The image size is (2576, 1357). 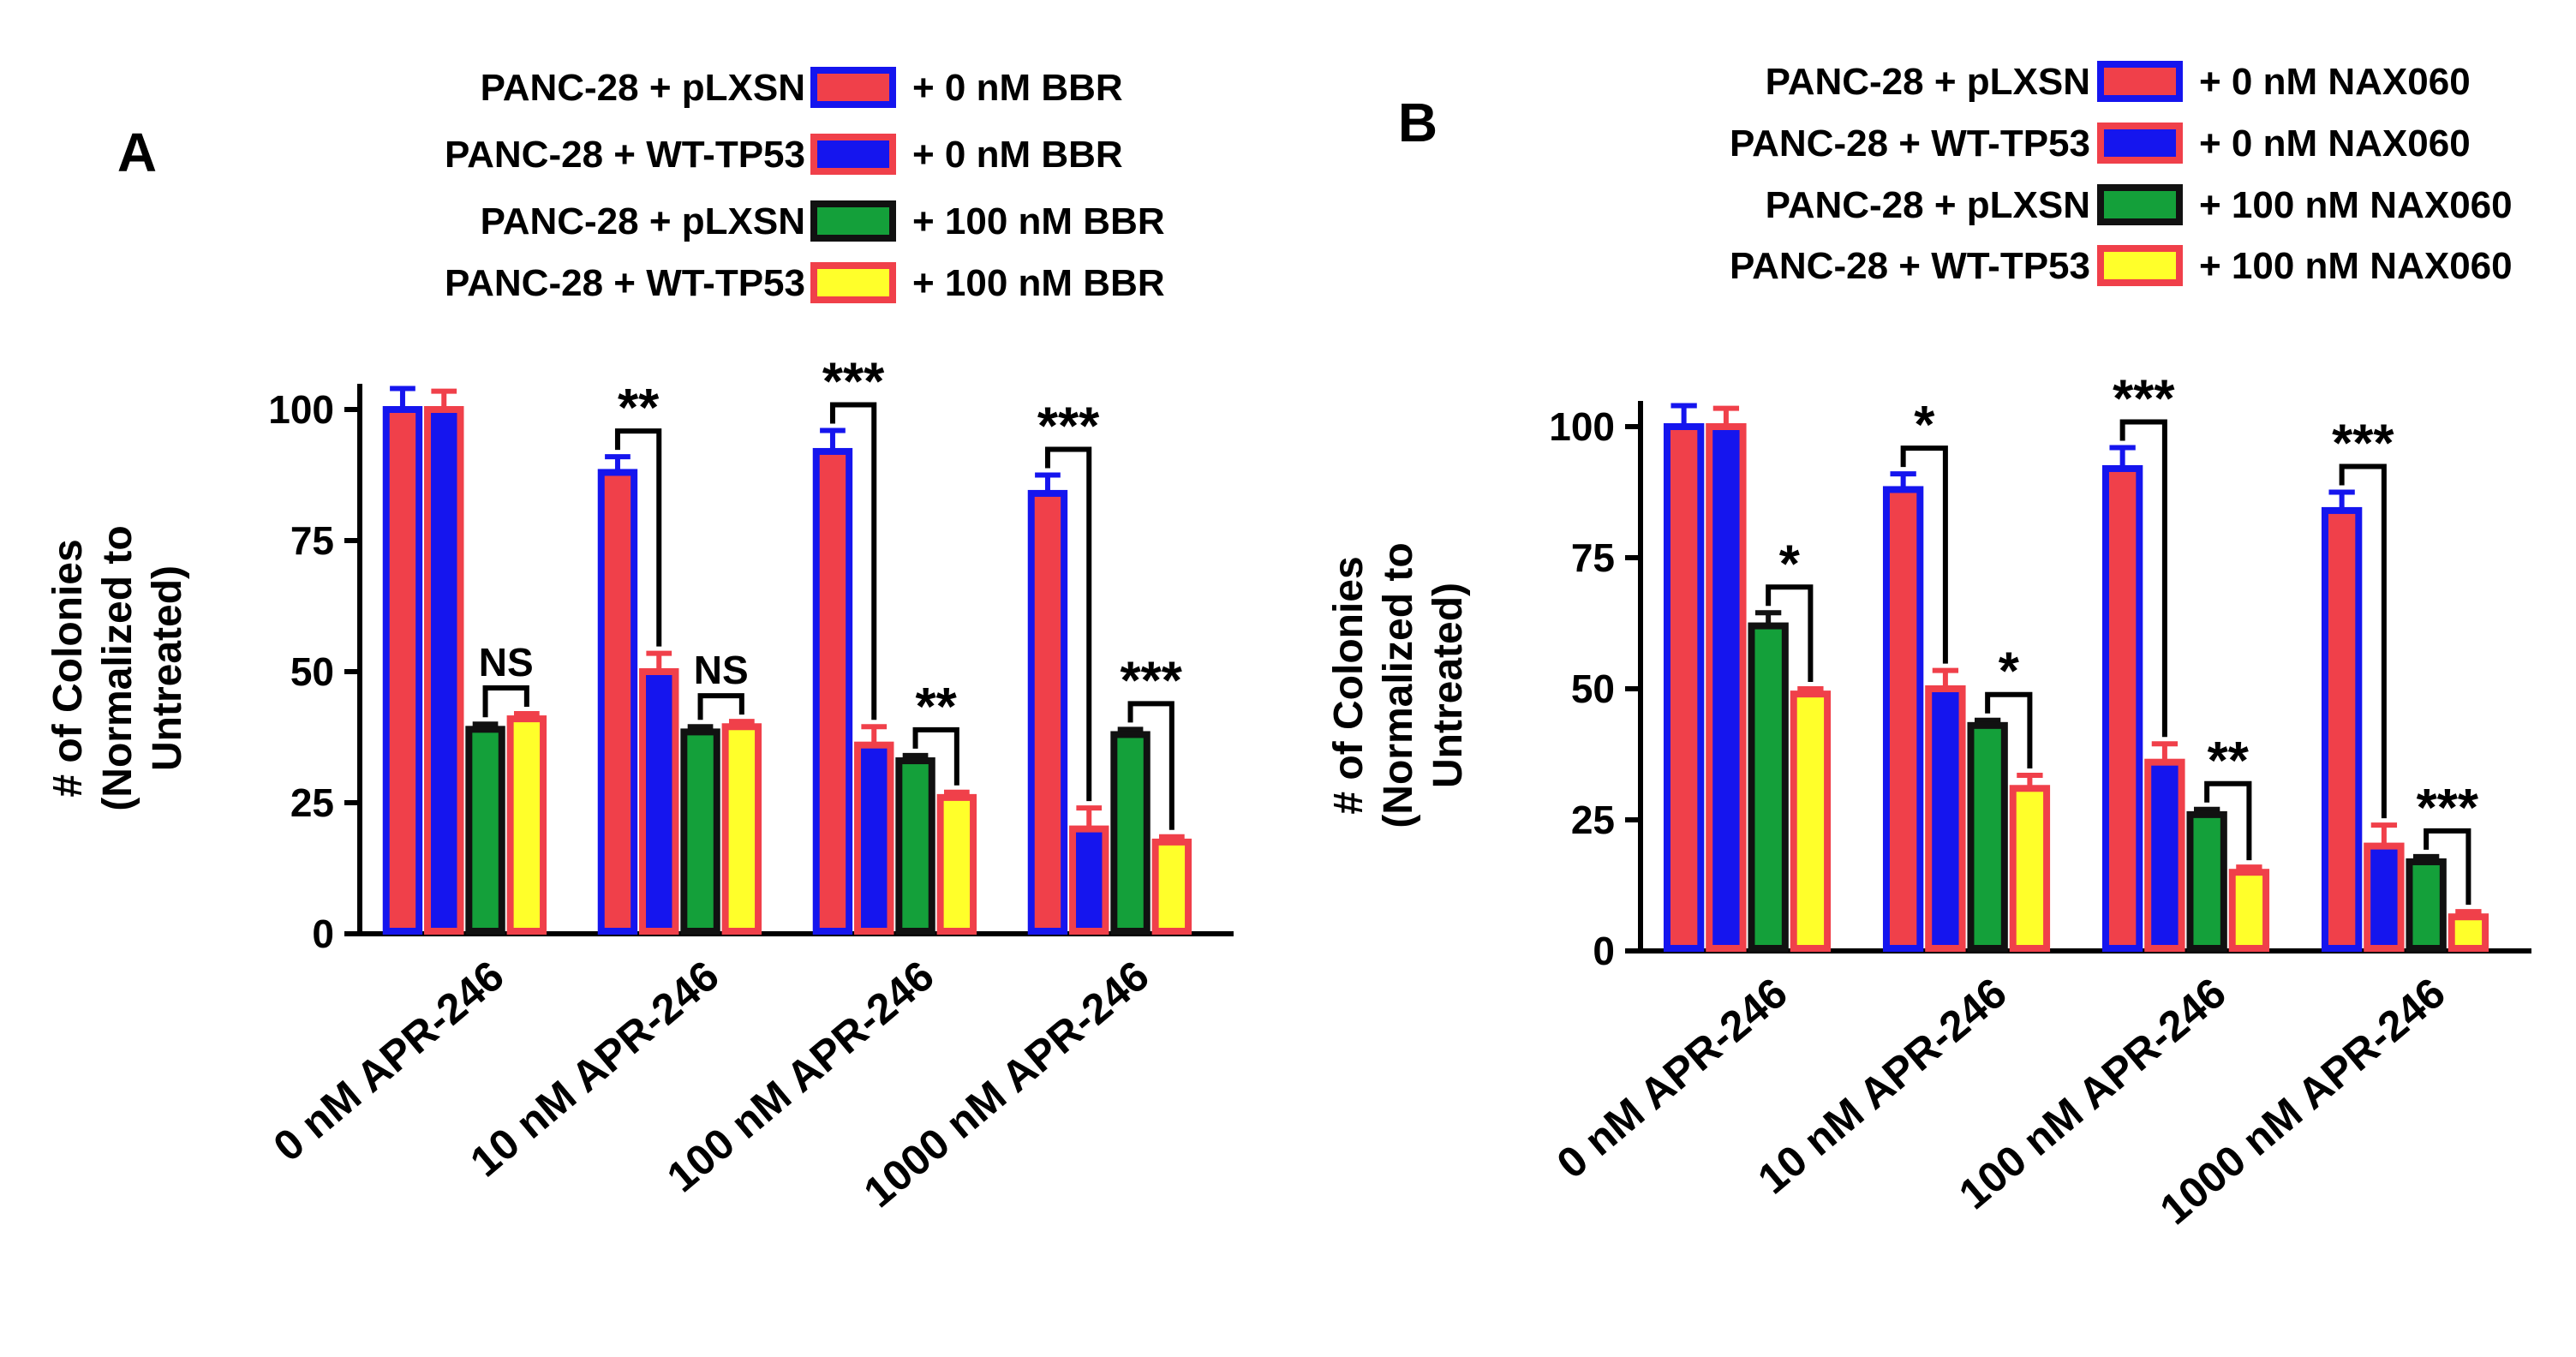 I want to click on x-tick-label: 0 nM APR-246, so click(x=1672, y=1079).